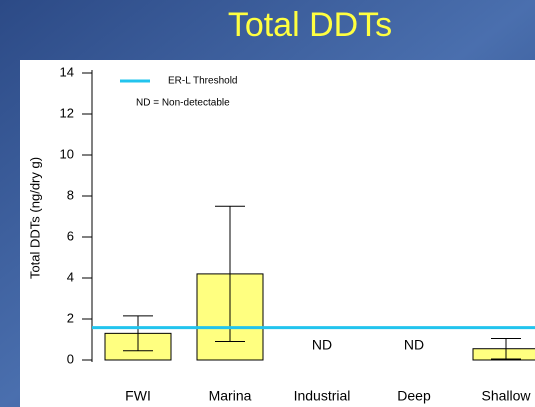 This screenshot has width=535, height=407. Describe the element at coordinates (67, 112) in the screenshot. I see `y-tick-label: 12` at that location.